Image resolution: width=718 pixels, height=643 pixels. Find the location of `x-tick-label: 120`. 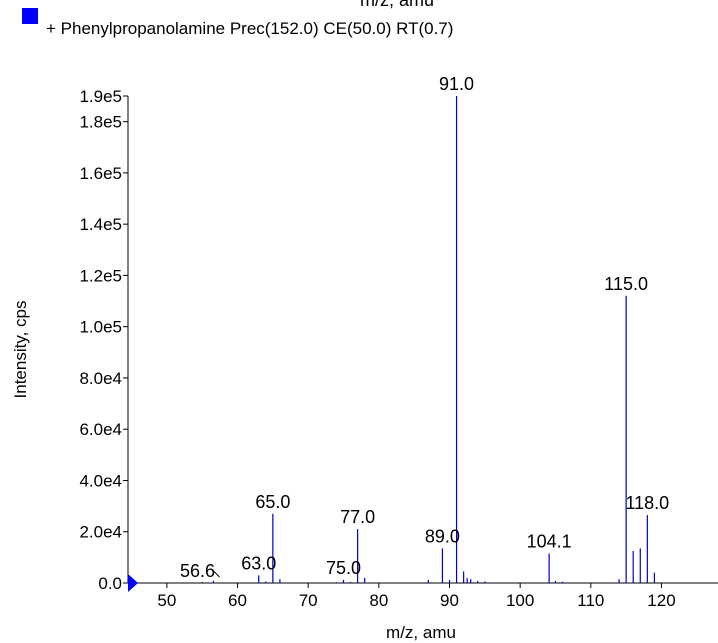

x-tick-label: 120 is located at coordinates (661, 600).